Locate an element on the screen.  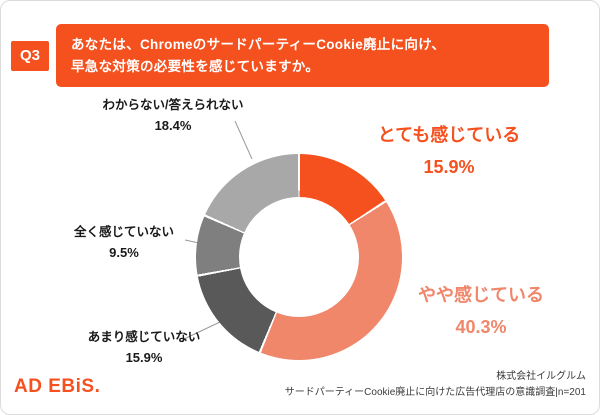
question-text-line2: 早急な対策の必要性を感じていますか。 is located at coordinates (195, 66).